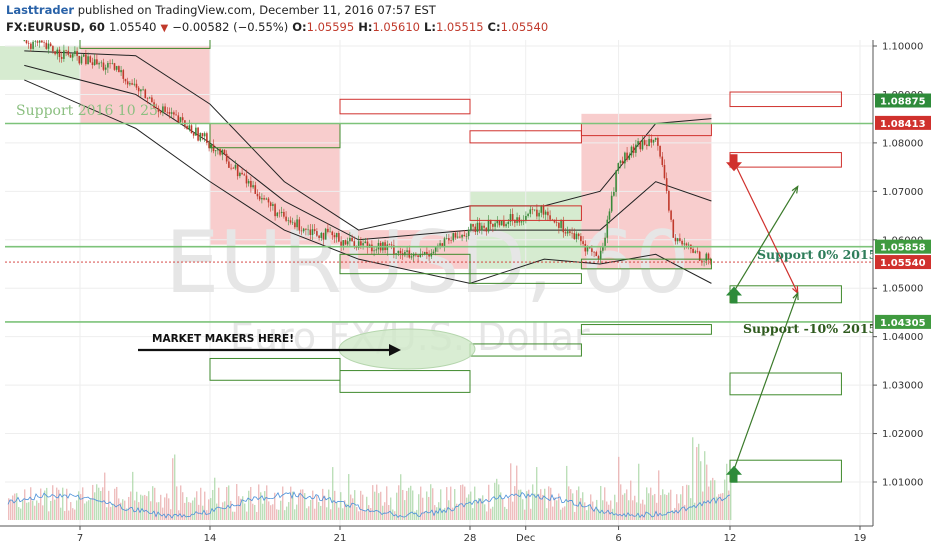 The width and height of the screenshot is (932, 550). What do you see at coordinates (765, 382) in the screenshot?
I see `projection-arrow-line` at bounding box center [765, 382].